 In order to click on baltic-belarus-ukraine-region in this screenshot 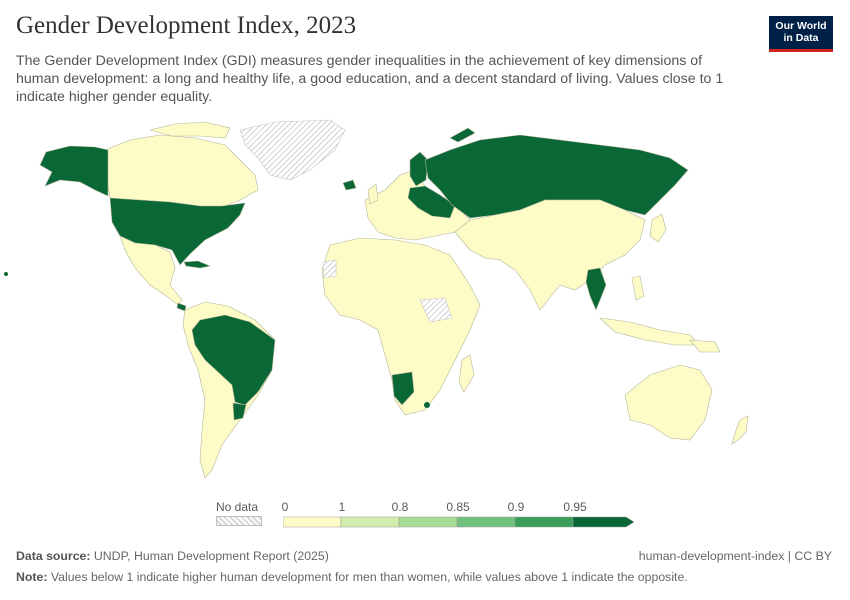, I will do `click(431, 202)`.